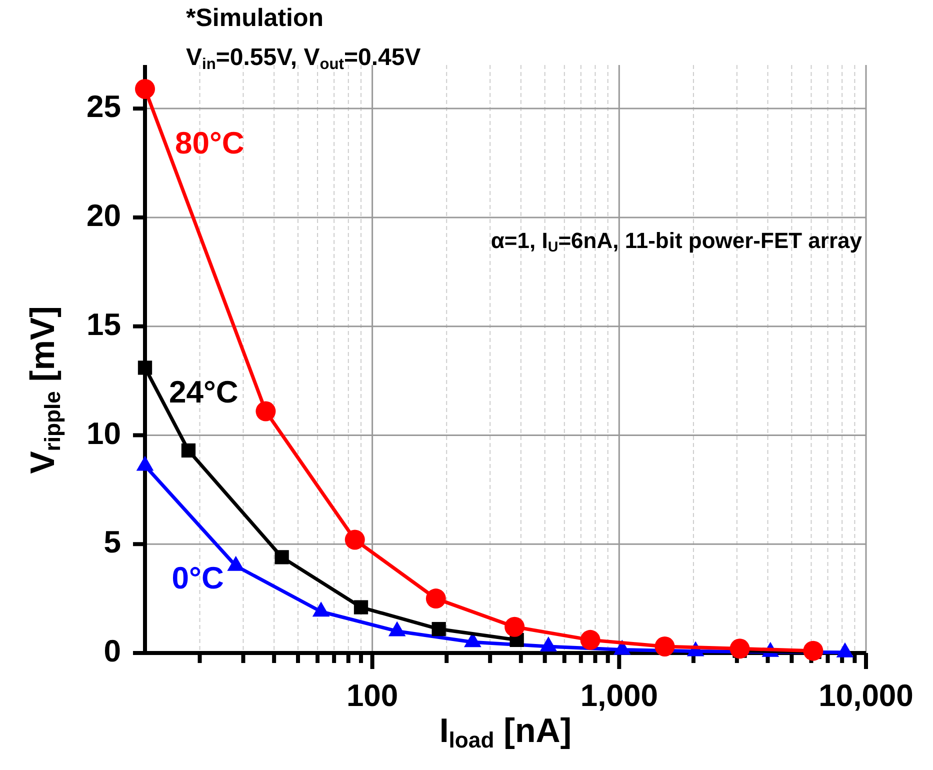 This screenshot has height=770, width=933. Describe the element at coordinates (112, 542) in the screenshot. I see `y-tick-label: 5` at that location.